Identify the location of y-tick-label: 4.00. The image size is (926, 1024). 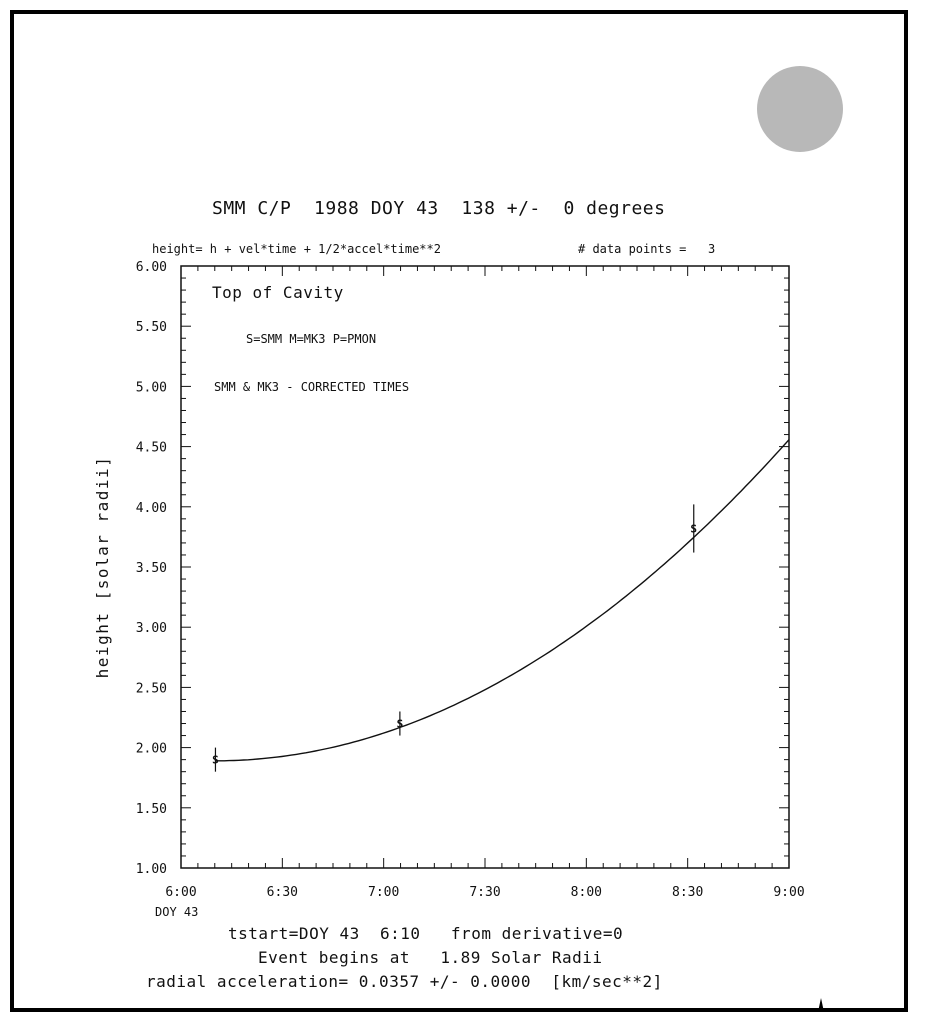
(151, 508).